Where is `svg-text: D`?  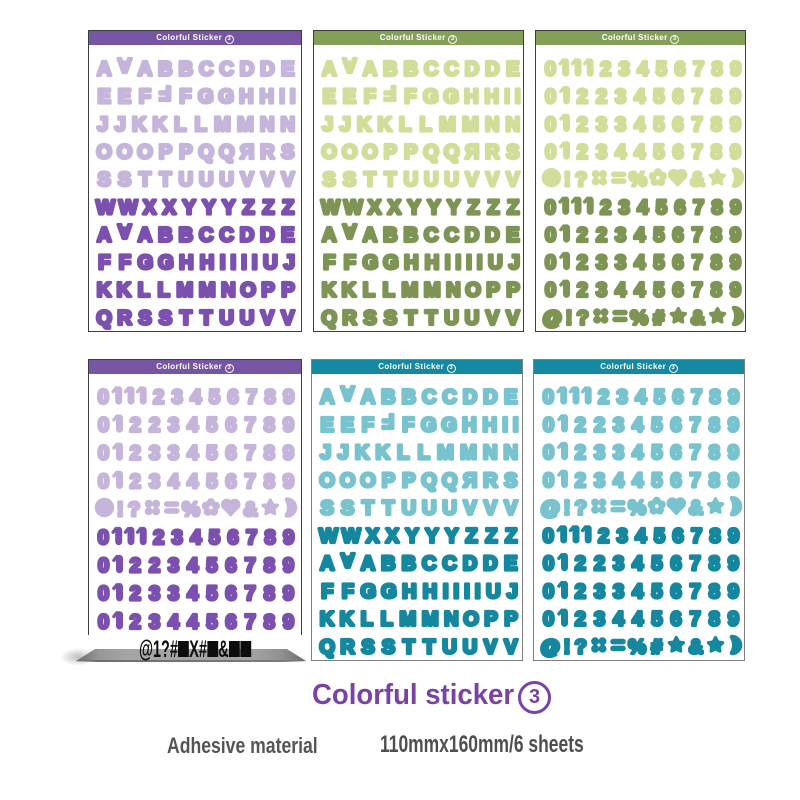
svg-text: D is located at coordinates (247, 70).